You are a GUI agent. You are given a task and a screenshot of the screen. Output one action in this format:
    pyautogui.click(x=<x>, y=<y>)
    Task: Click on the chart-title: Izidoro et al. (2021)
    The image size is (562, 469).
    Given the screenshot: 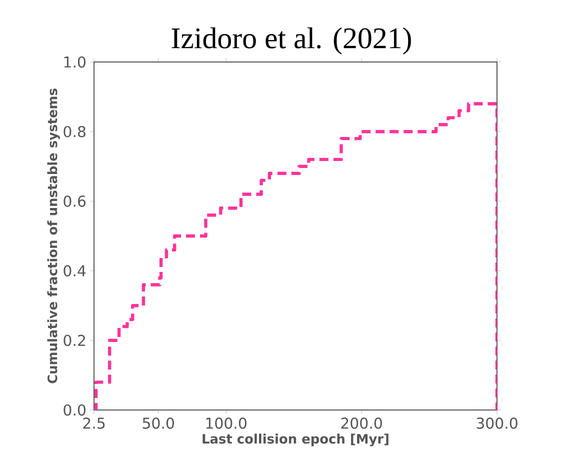 What is the action you would take?
    pyautogui.click(x=291, y=40)
    